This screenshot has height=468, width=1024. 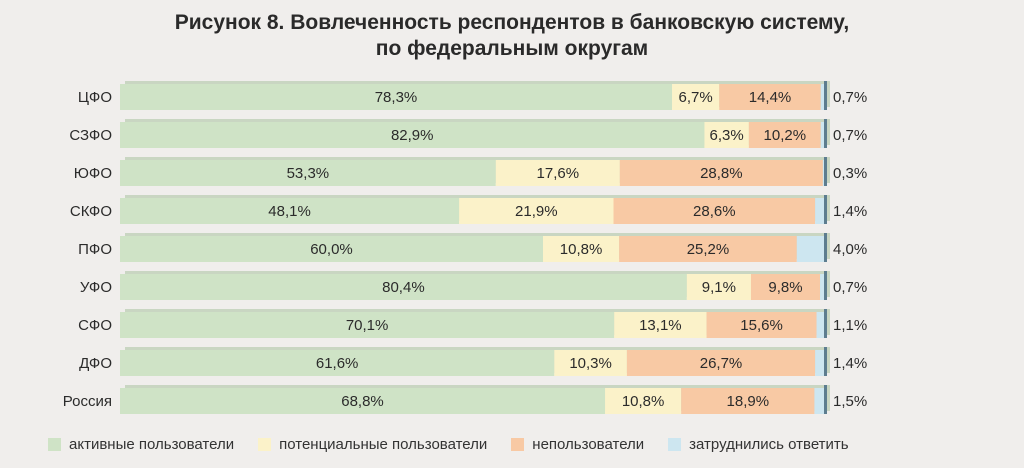 I want to click on data-label-potential-row-4: 10,8%, so click(x=581, y=249).